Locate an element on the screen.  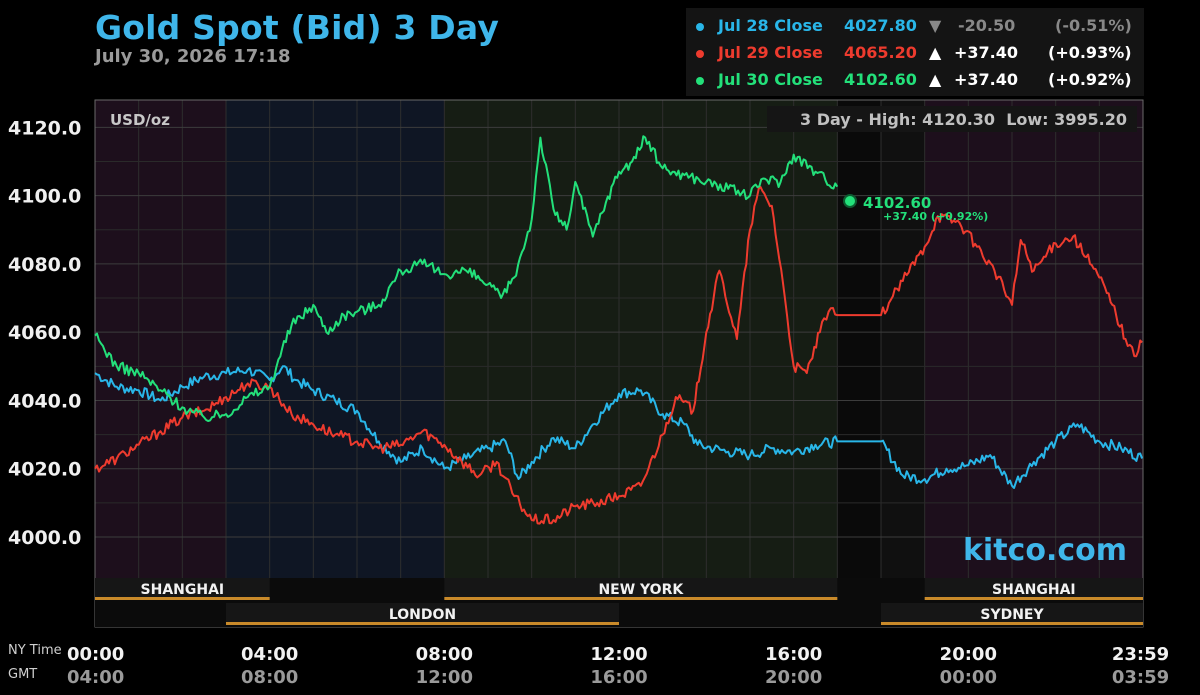
last-price-change: +37.40 (+0.92%) is located at coordinates (935, 216).